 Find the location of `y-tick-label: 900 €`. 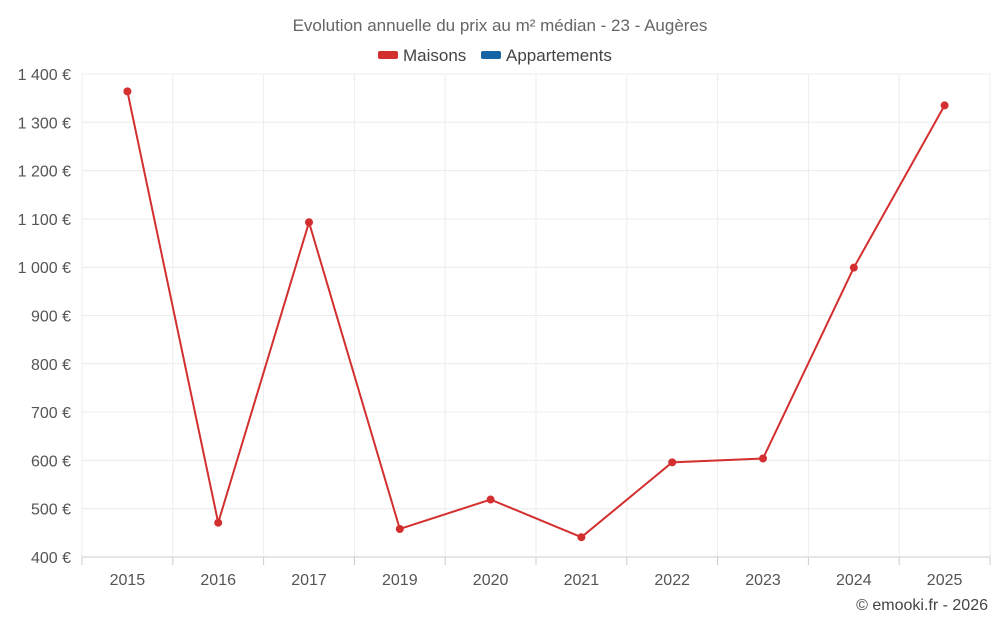

y-tick-label: 900 € is located at coordinates (51, 317).